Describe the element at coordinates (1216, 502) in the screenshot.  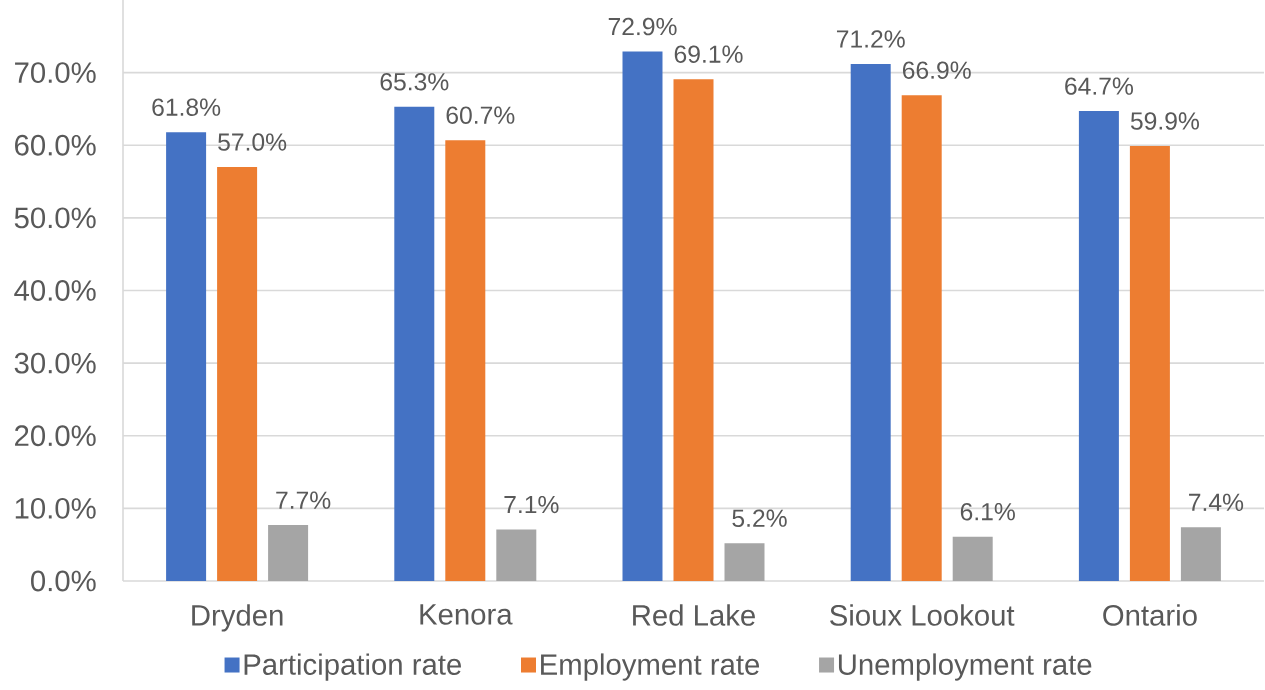
I see `data-label: 7.4%` at that location.